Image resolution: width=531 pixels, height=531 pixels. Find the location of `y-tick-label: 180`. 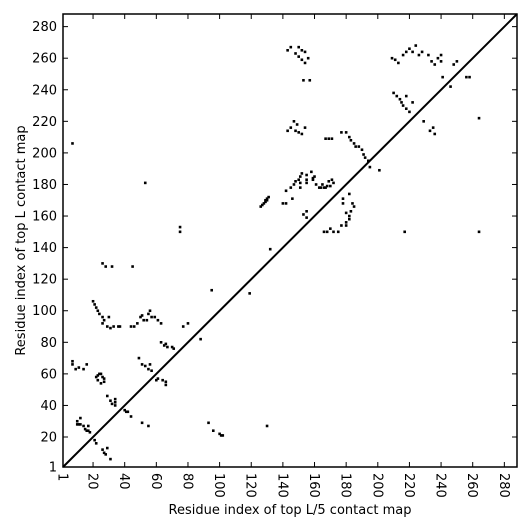

y-tick-label: 180 is located at coordinates (44, 185).